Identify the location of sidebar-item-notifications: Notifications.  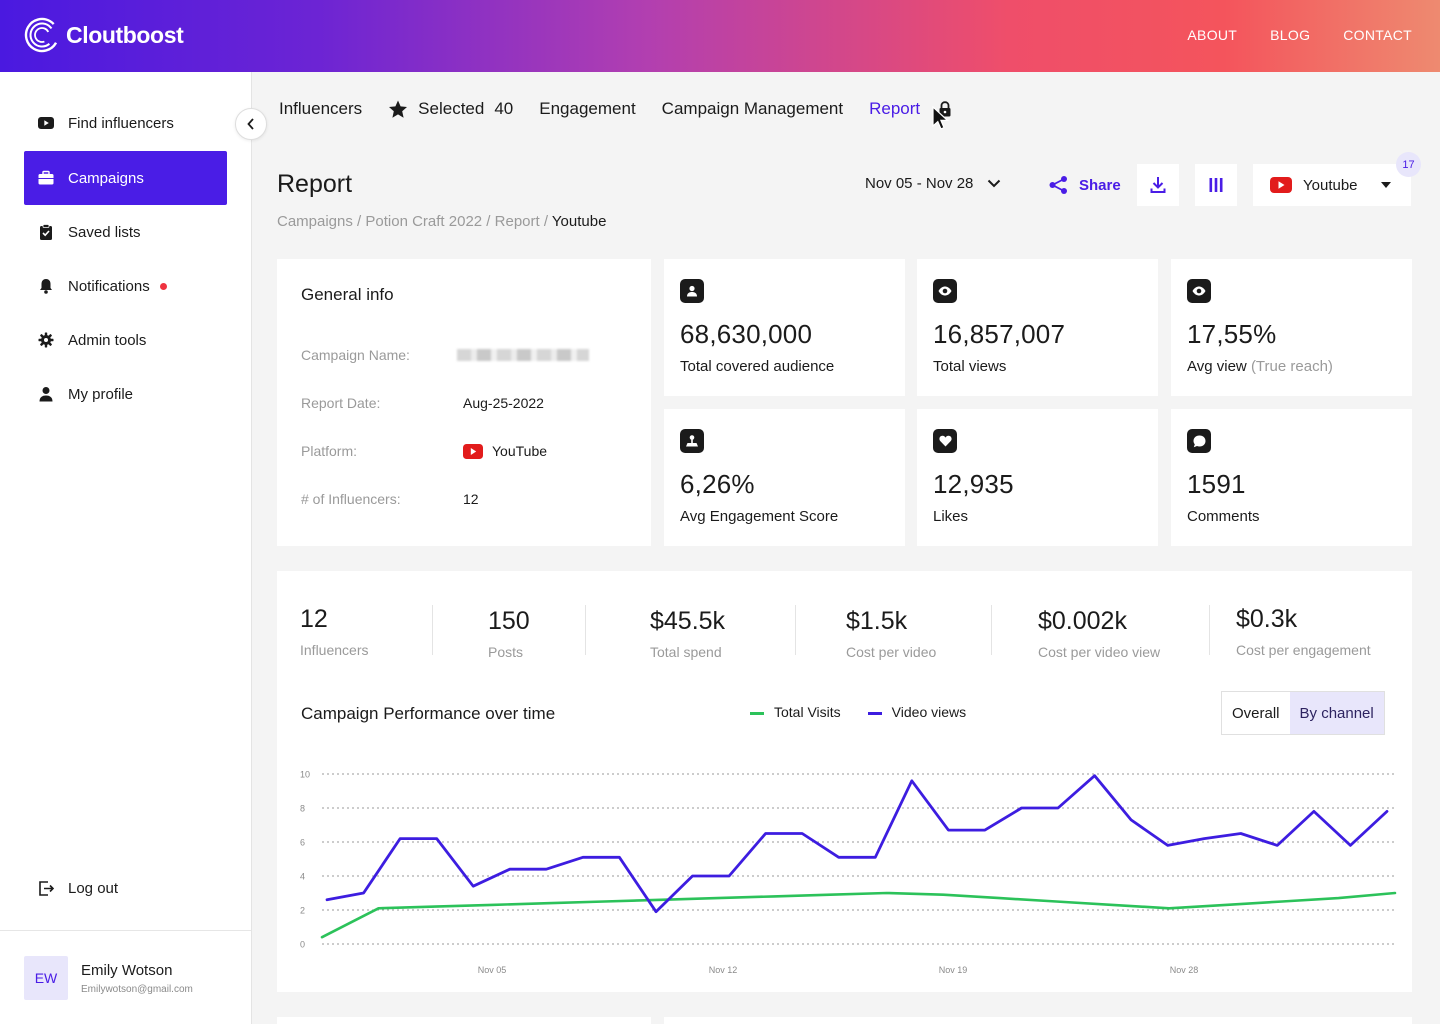
(125, 286).